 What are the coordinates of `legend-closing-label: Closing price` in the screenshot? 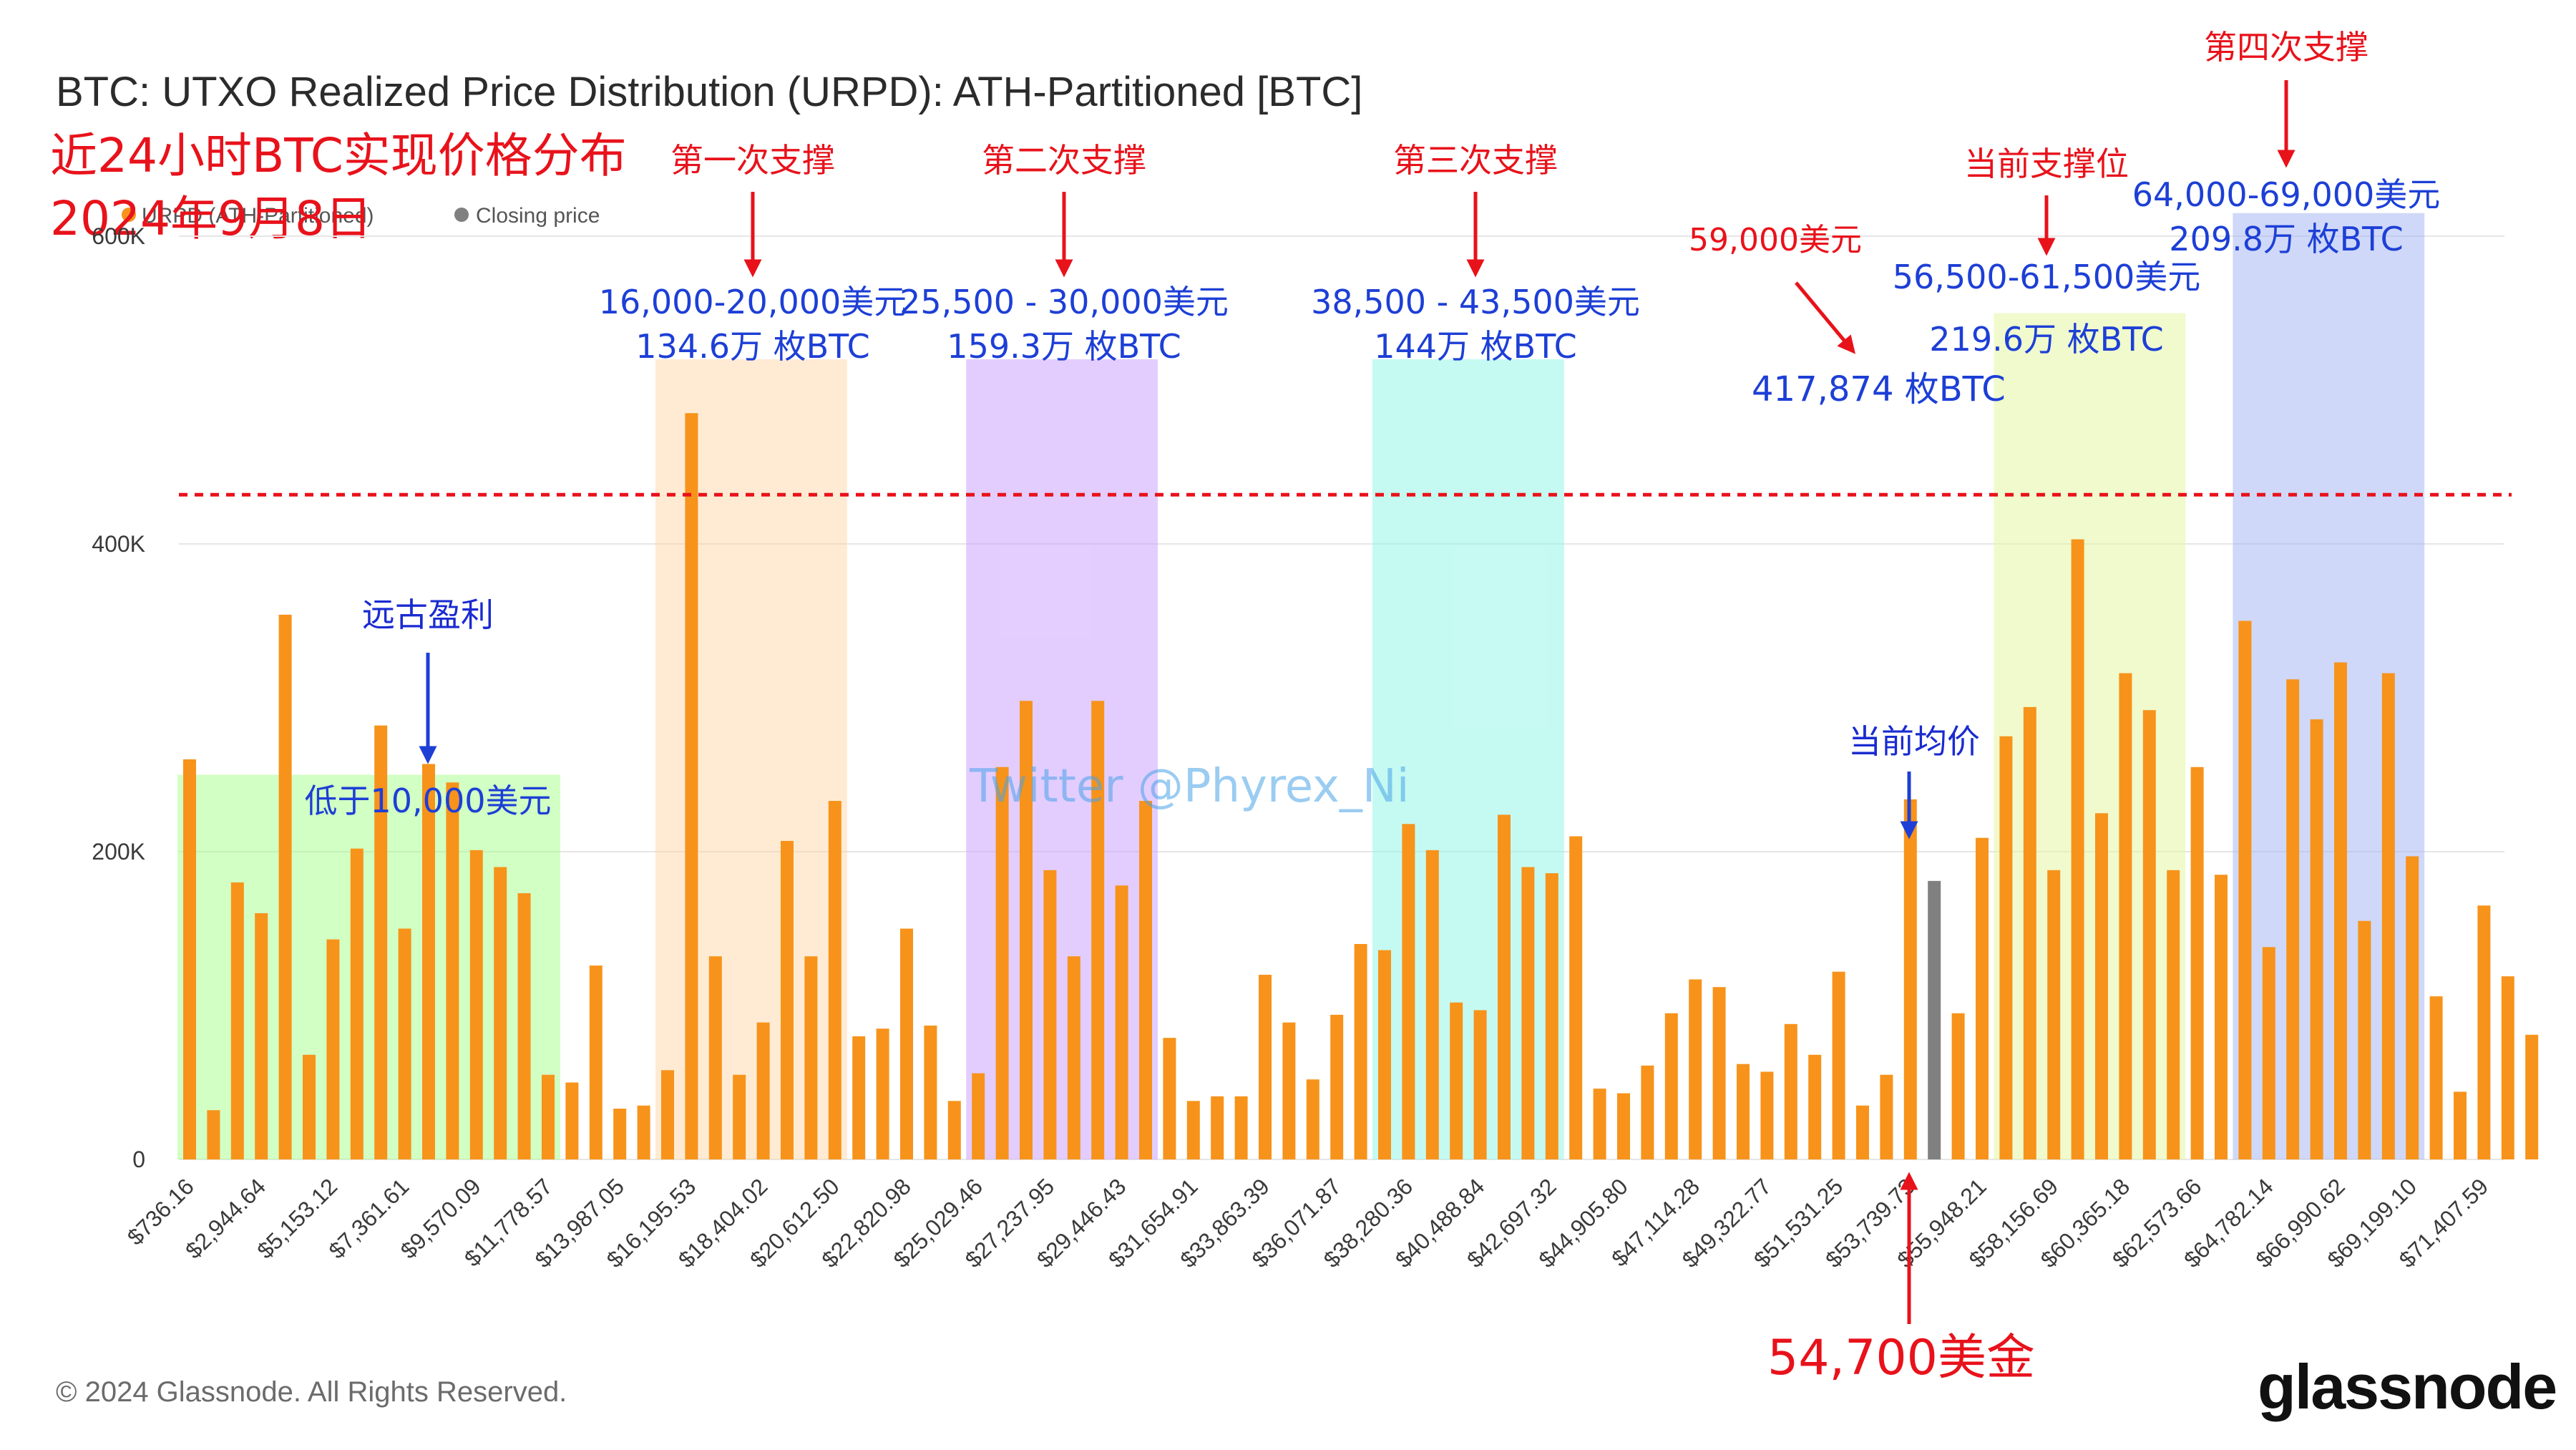 It's located at (538, 216).